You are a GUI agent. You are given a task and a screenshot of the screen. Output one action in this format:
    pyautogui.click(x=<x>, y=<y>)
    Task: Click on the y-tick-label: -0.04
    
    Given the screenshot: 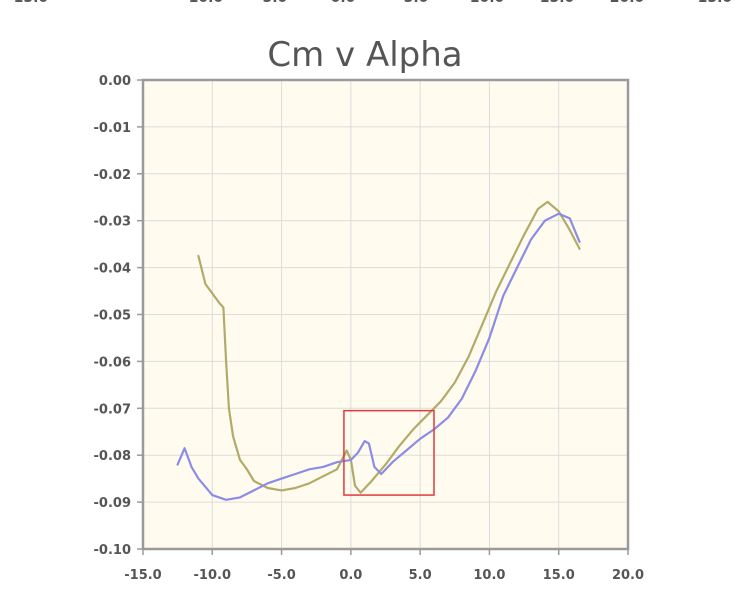 What is the action you would take?
    pyautogui.click(x=112, y=269)
    